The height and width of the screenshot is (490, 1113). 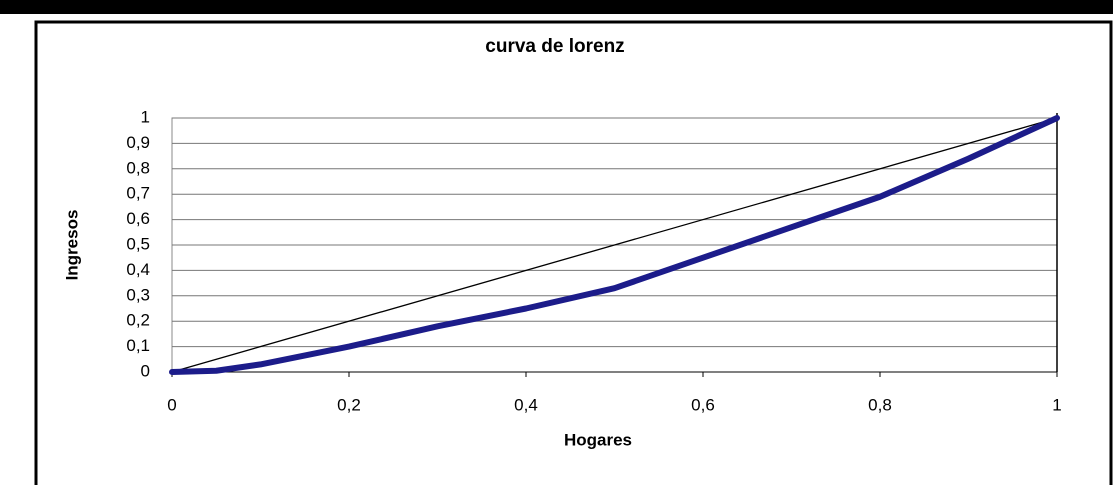 What do you see at coordinates (138, 294) in the screenshot?
I see `y-tick-label: 0,3` at bounding box center [138, 294].